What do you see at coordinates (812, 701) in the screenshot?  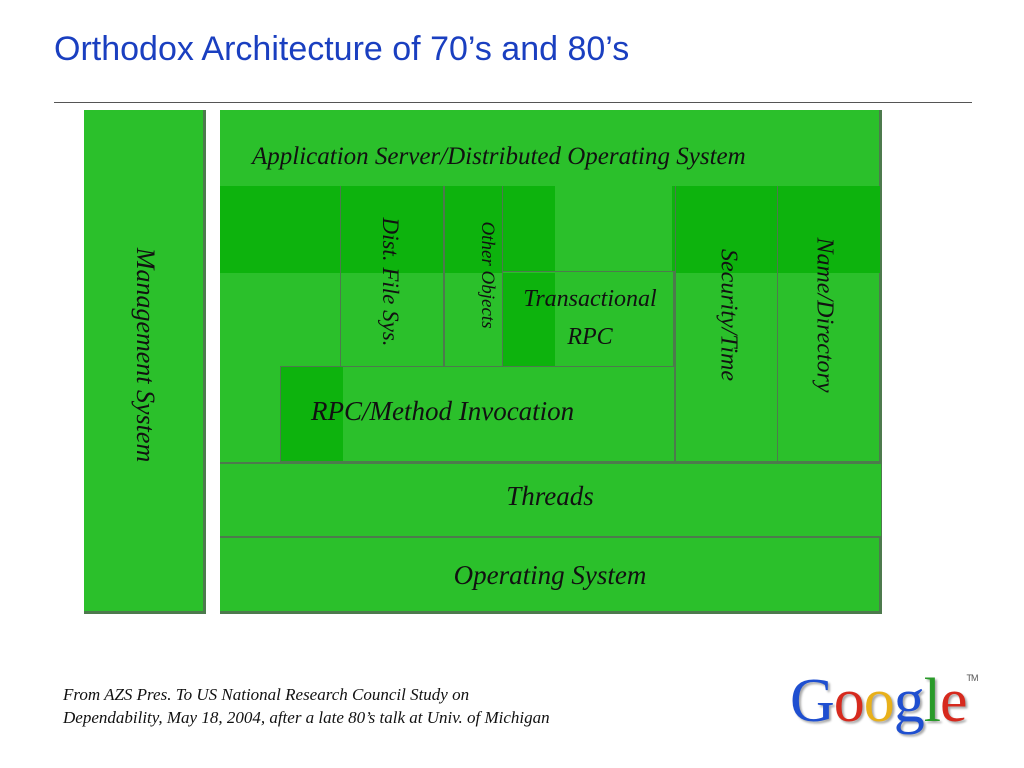 I see `logo-letter: G` at bounding box center [812, 701].